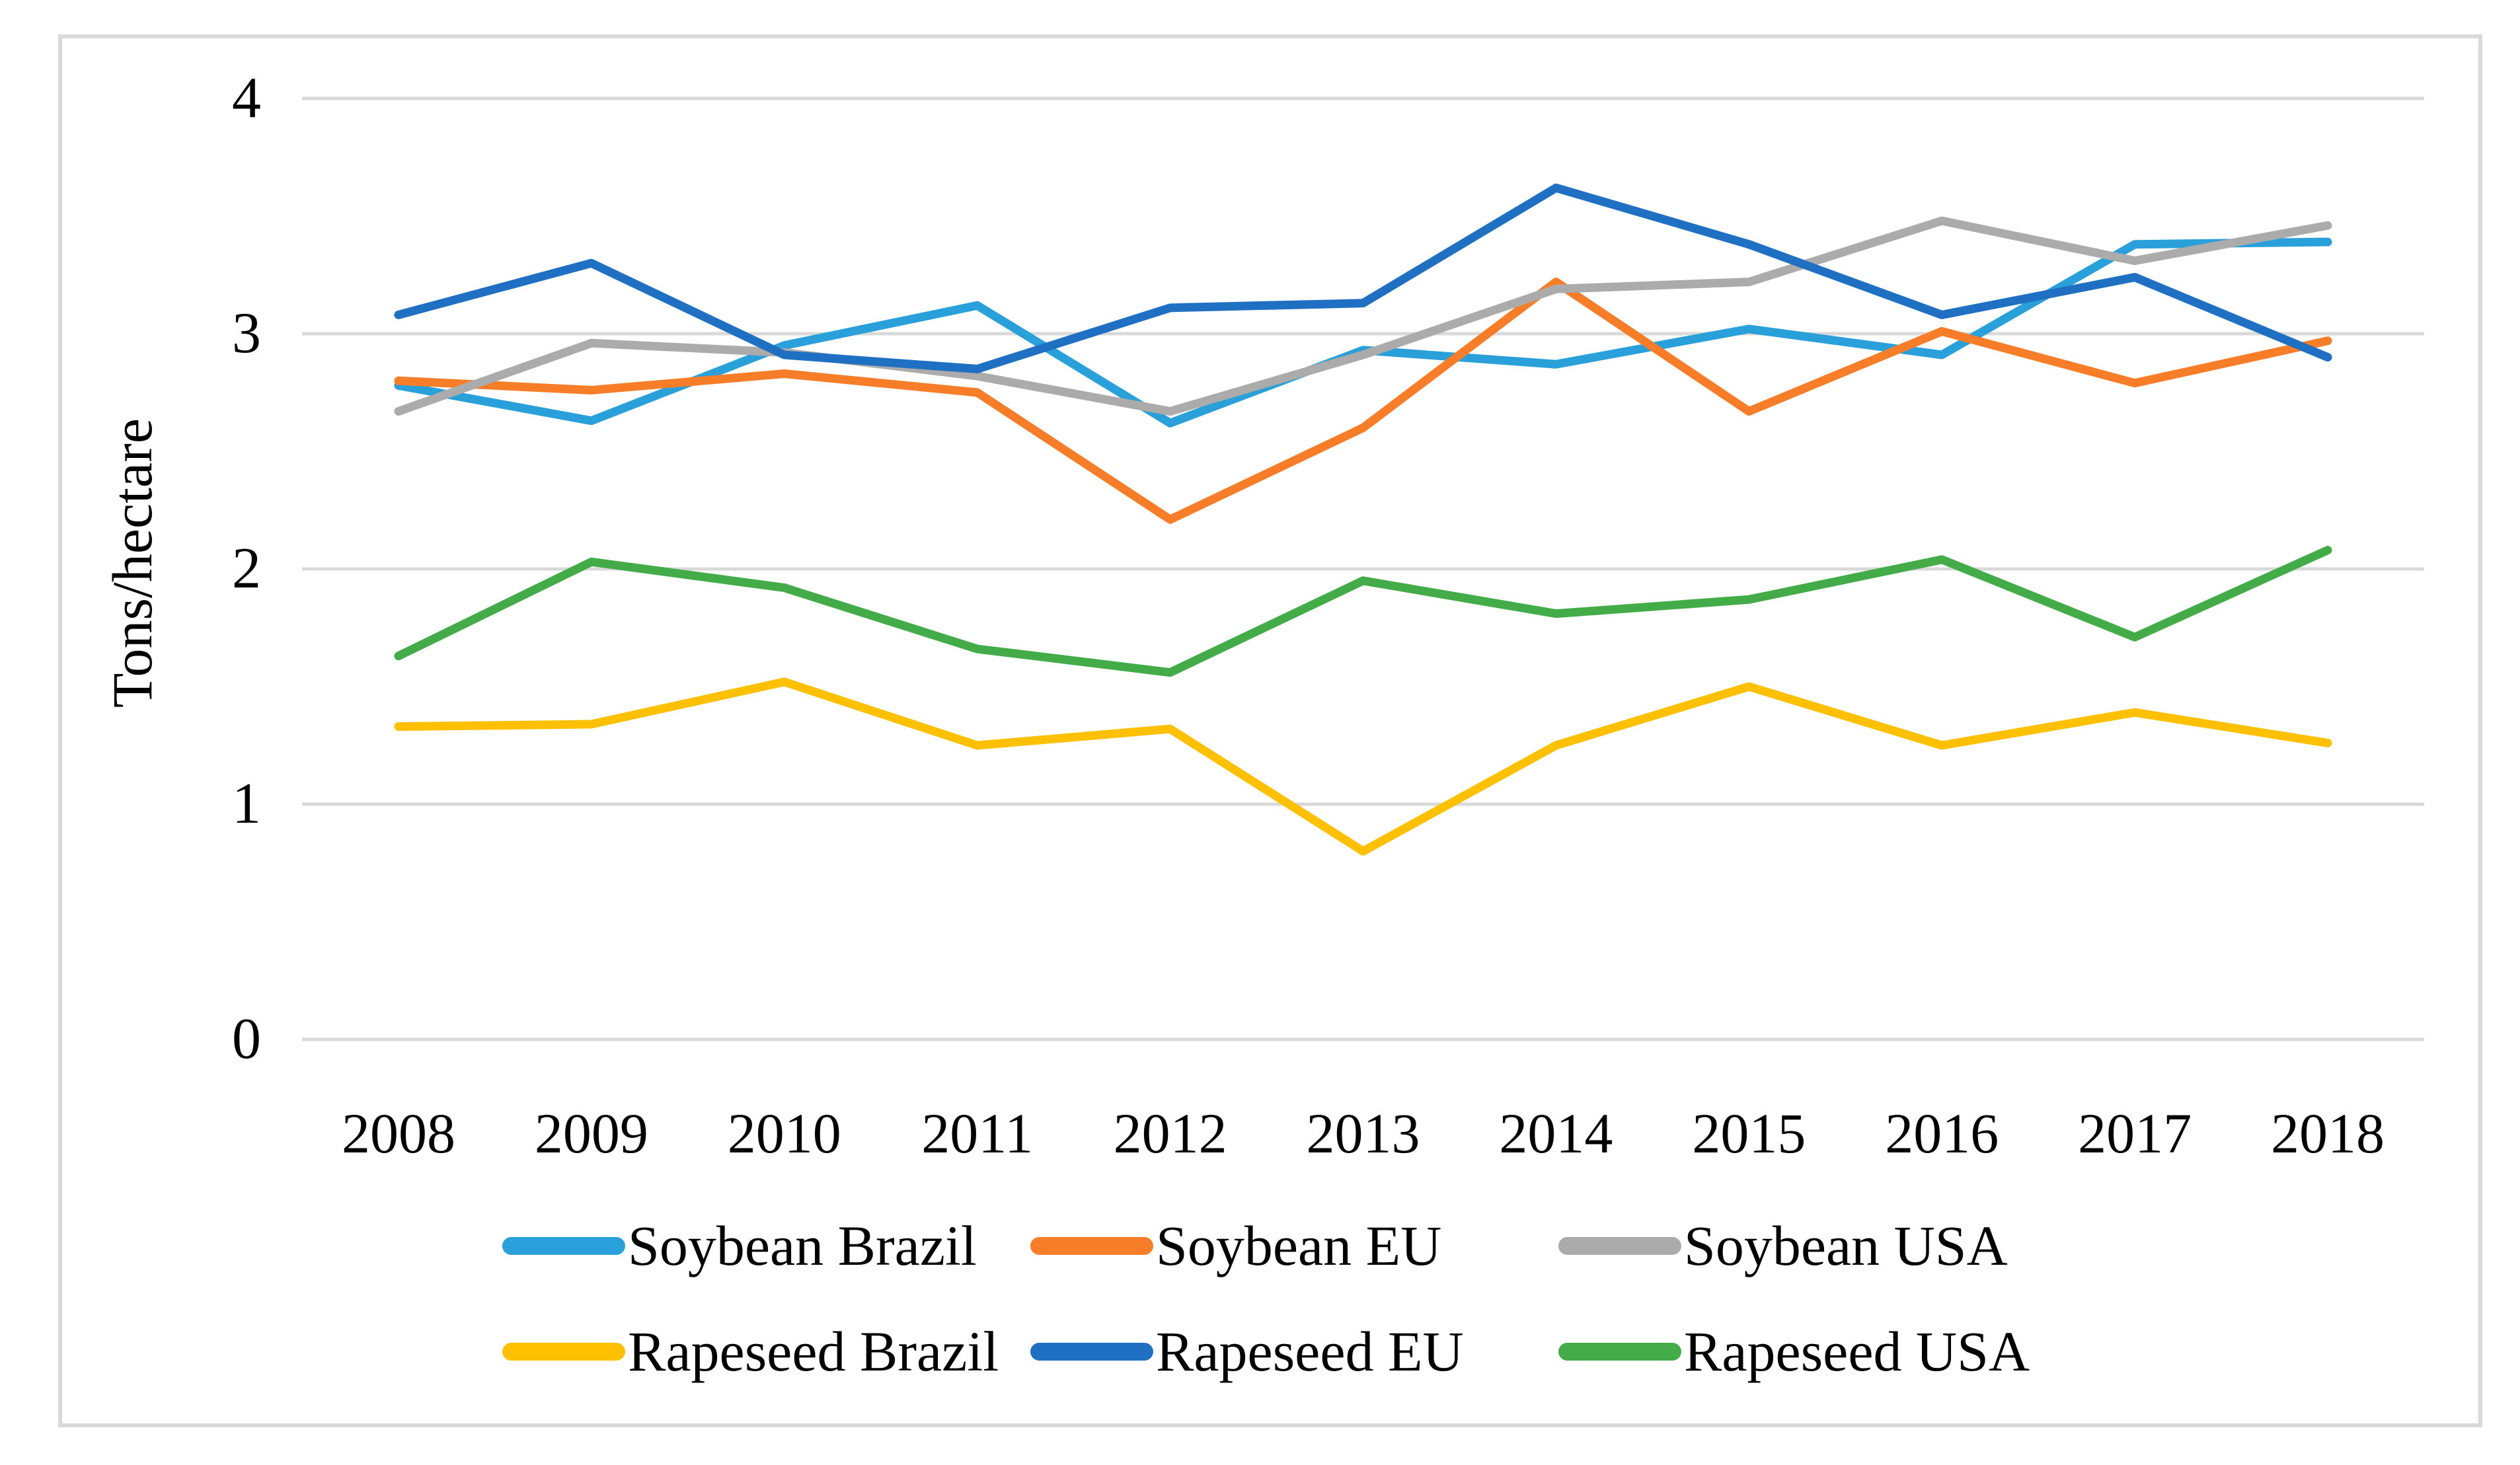  Describe the element at coordinates (1299, 1245) in the screenshot. I see `legend-label-soybean-eu: Soybean EU` at that location.